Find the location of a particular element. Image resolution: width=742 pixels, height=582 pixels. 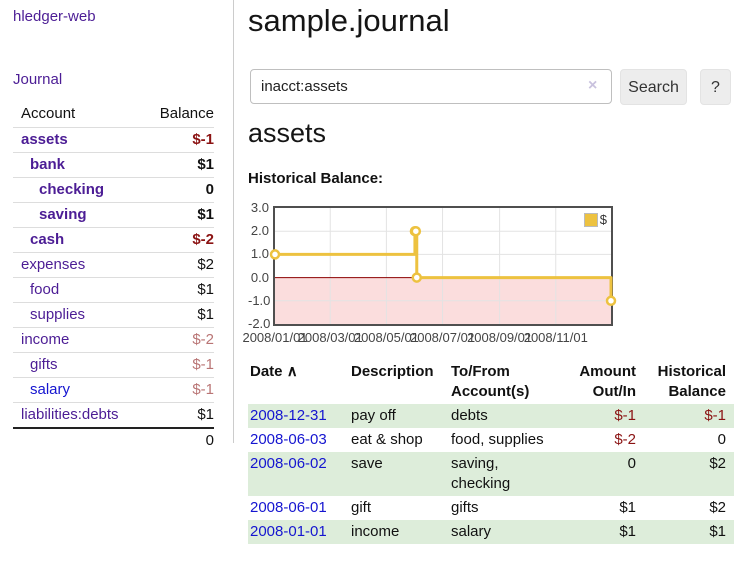

register-col-accounts: To/From Account(s) is located at coordinates (490, 381).